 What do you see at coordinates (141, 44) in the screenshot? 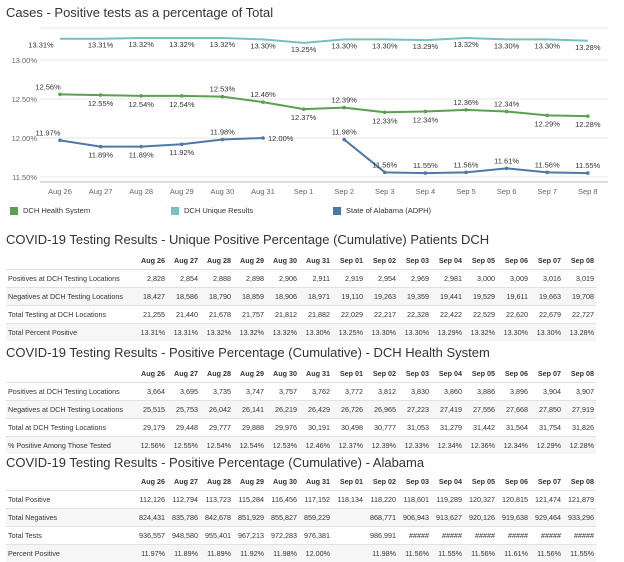
I see `data-label: 13.32%` at bounding box center [141, 44].